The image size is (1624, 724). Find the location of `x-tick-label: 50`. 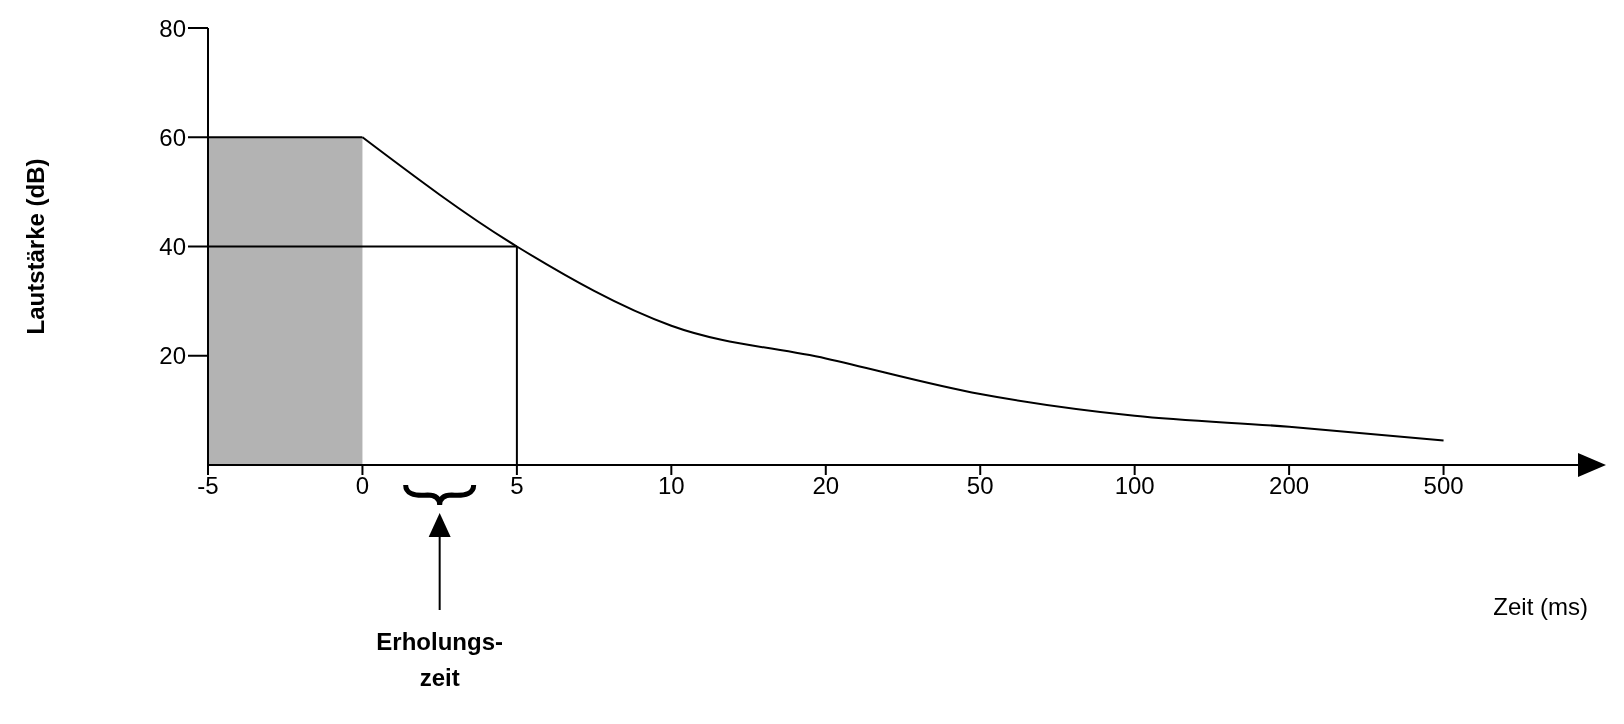

x-tick-label: 50 is located at coordinates (980, 486).